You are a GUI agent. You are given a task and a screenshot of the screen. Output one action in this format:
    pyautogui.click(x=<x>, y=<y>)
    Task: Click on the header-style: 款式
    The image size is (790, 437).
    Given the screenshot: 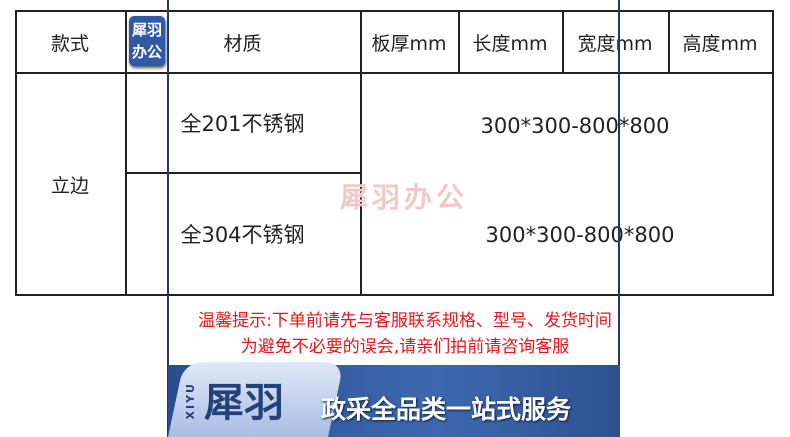 What is the action you would take?
    pyautogui.click(x=69, y=43)
    